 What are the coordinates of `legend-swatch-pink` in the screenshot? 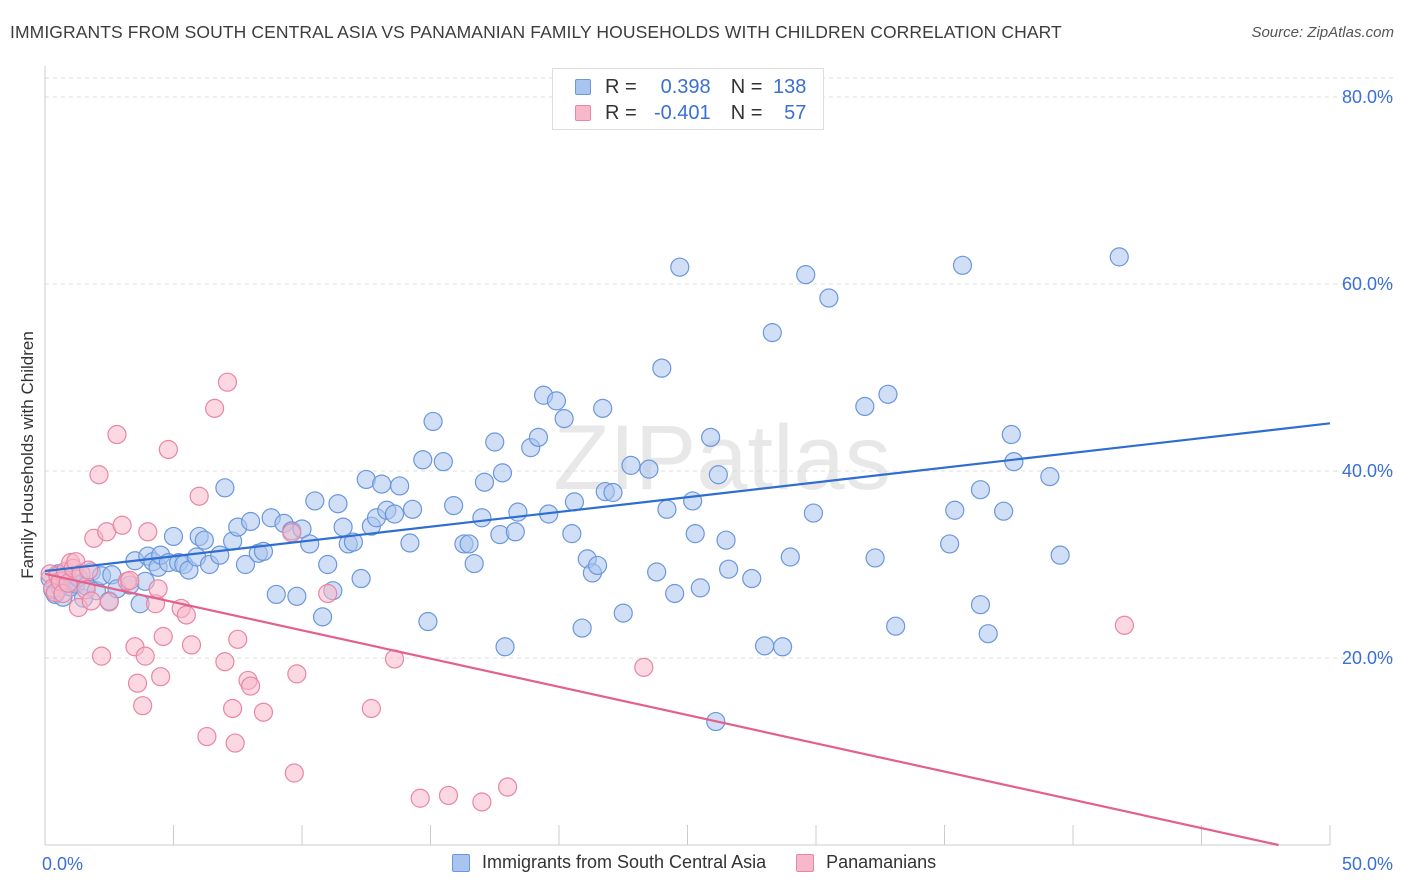 It's located at (583, 113).